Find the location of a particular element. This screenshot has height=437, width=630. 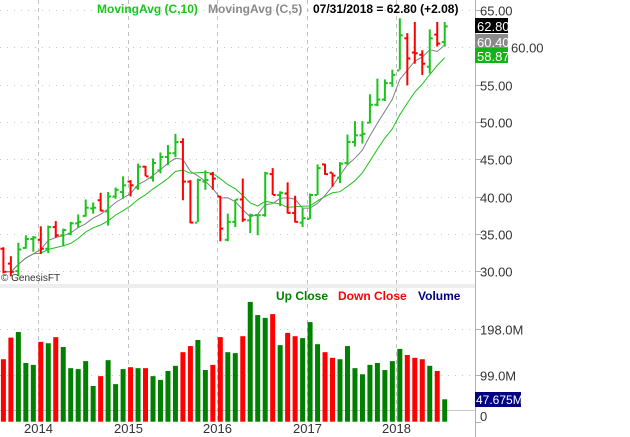

panel-divider is located at coordinates (237, 286).